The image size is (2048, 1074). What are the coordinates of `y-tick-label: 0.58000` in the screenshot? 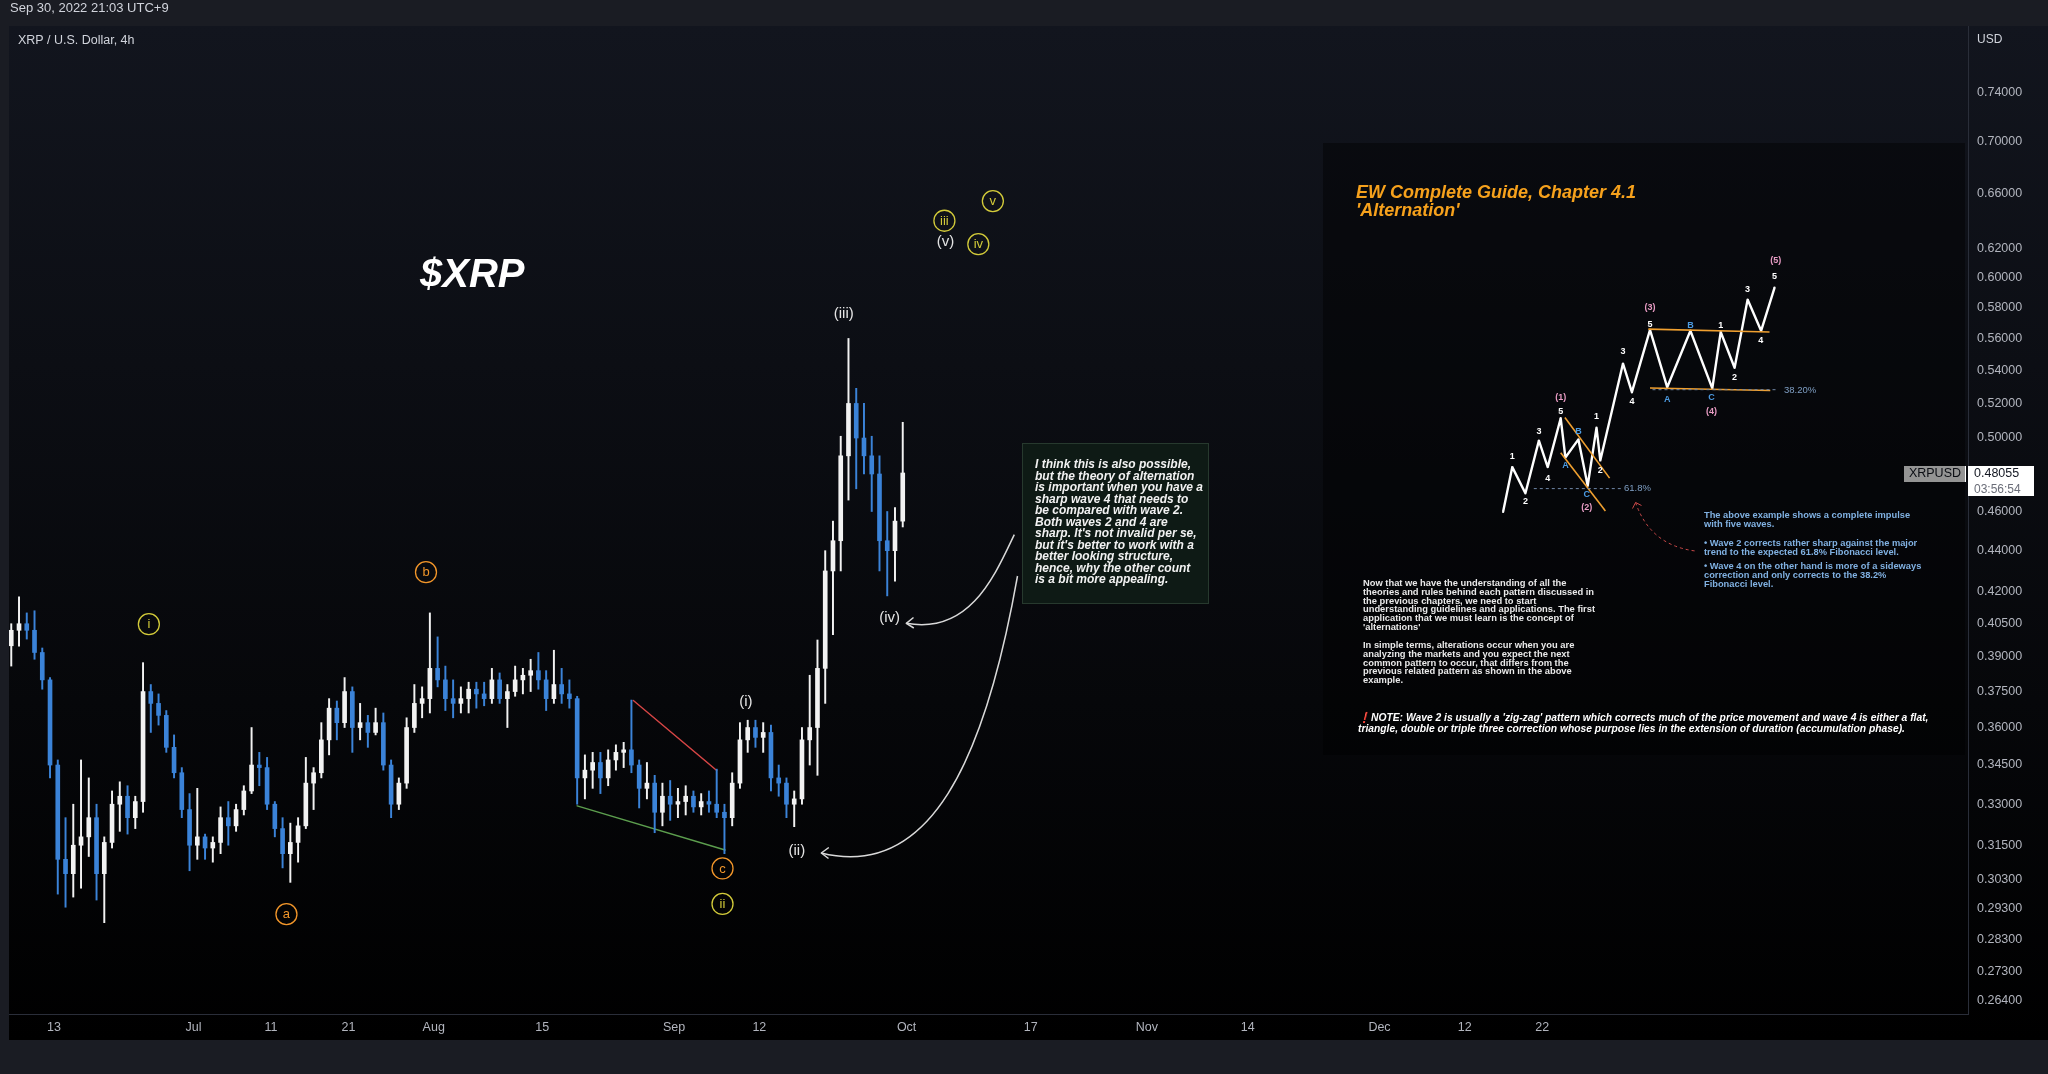 It's located at (2000, 306).